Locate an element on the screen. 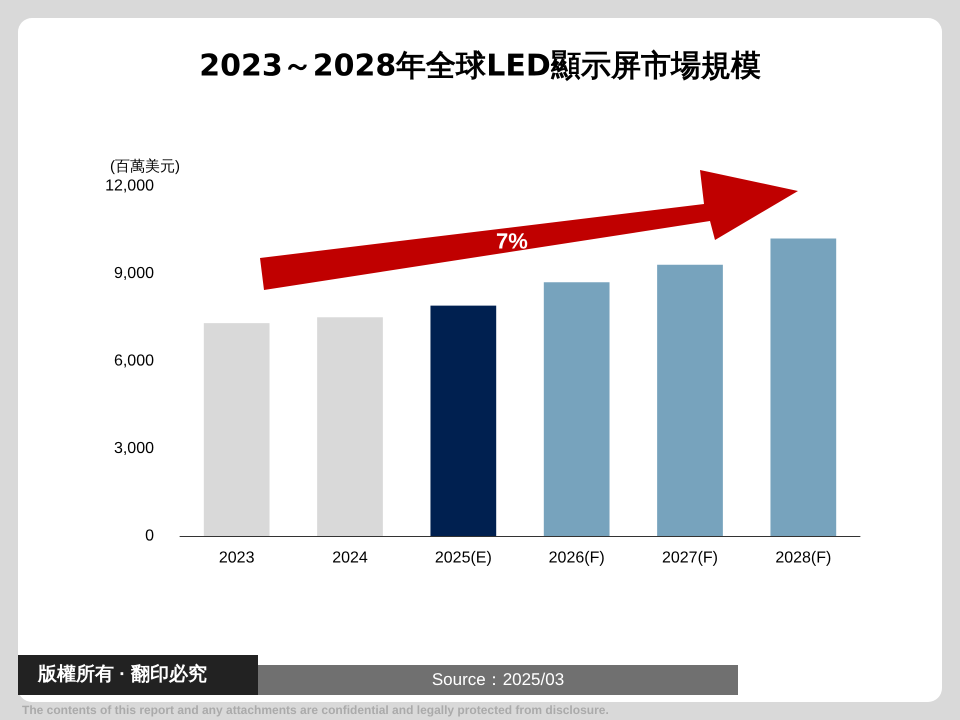 Image resolution: width=960 pixels, height=720 pixels. x-tick-label: 2028(F) is located at coordinates (803, 558).